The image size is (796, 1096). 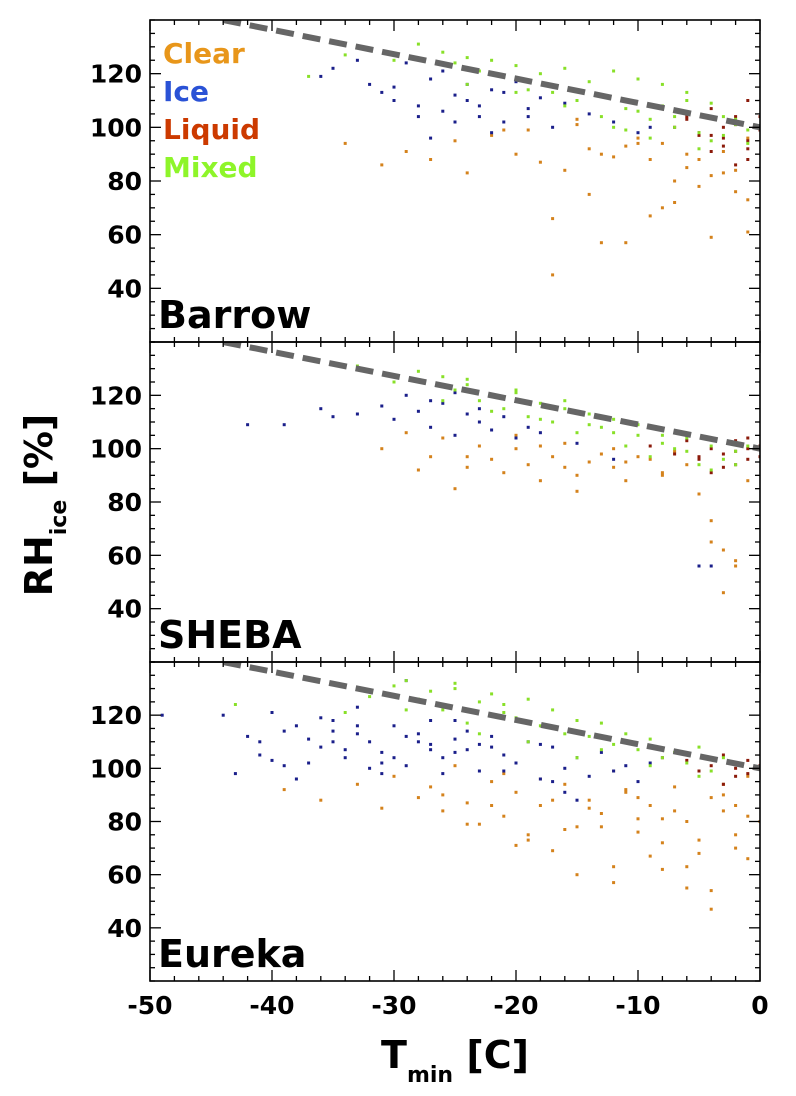 What do you see at coordinates (271, 1005) in the screenshot?
I see `x-tick-label: -40` at bounding box center [271, 1005].